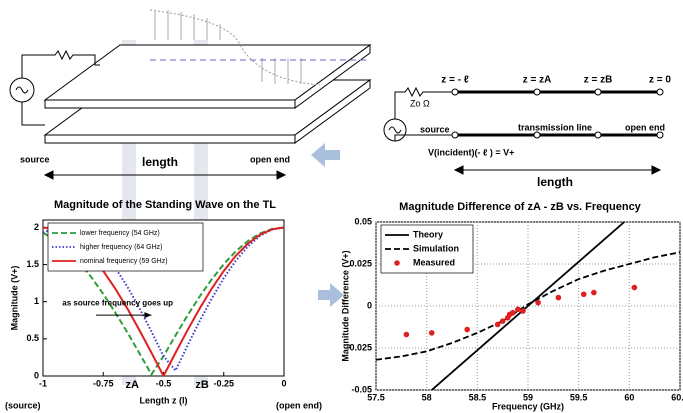 The image size is (683, 413). Describe the element at coordinates (43, 383) in the screenshot. I see `x-tick-label: -1` at that location.